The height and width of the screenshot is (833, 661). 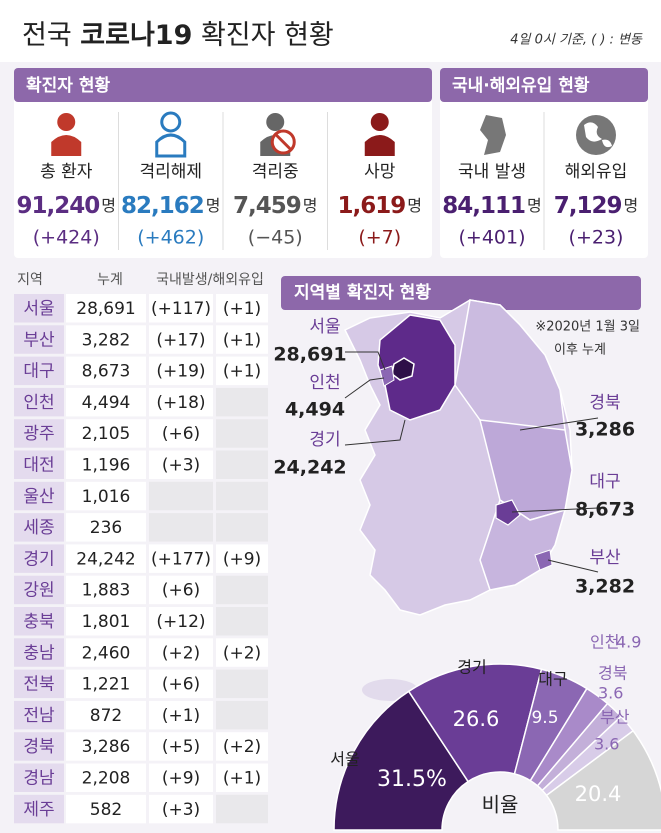 I want to click on item-change: (+424), so click(x=66, y=238).